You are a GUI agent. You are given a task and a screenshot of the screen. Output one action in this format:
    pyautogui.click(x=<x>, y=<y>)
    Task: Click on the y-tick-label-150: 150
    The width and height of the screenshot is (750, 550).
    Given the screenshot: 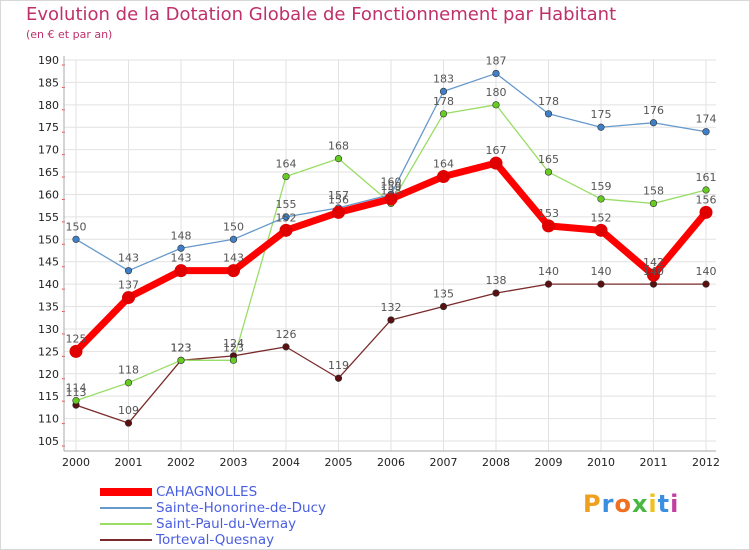 What is the action you would take?
    pyautogui.click(x=48, y=239)
    